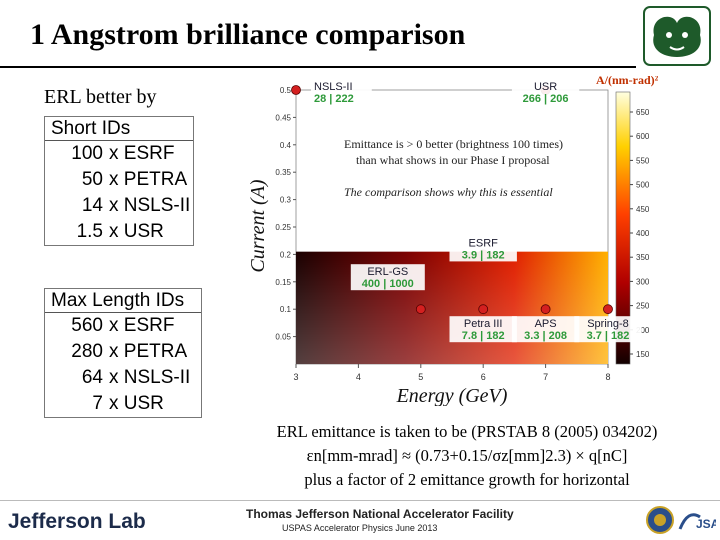 The height and width of the screenshot is (540, 720). Describe the element at coordinates (286, 90) in the screenshot. I see `y-tick-label: 0.5` at that location.